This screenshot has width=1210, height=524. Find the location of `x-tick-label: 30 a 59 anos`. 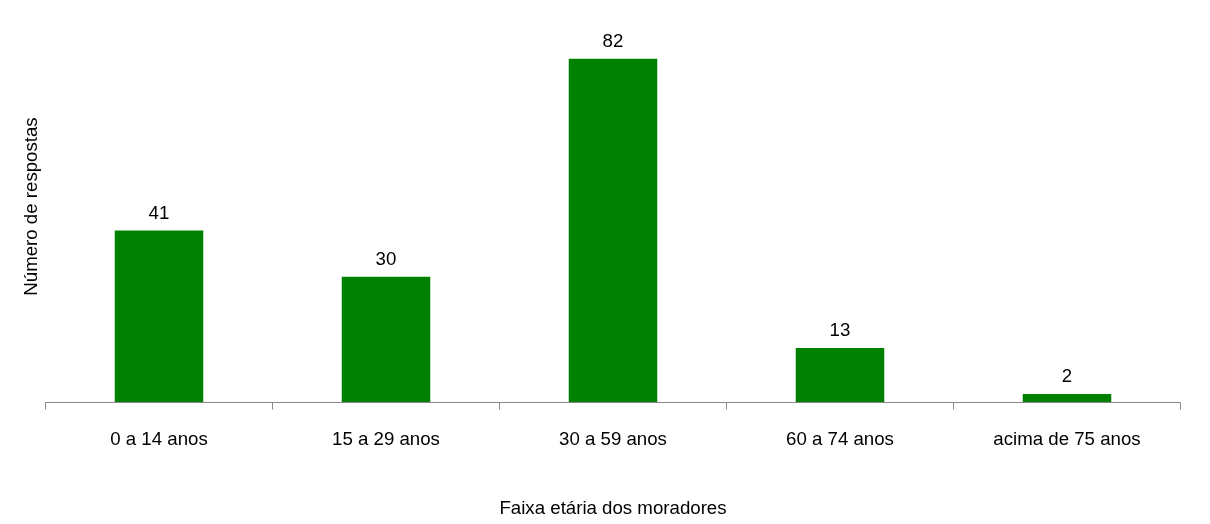

x-tick-label: 30 a 59 anos is located at coordinates (613, 438).